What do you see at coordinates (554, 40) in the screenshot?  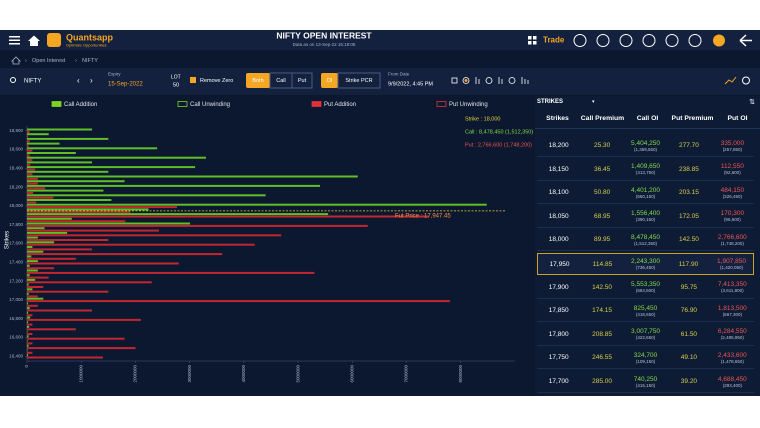 I see `trade-link: Trade` at bounding box center [554, 40].